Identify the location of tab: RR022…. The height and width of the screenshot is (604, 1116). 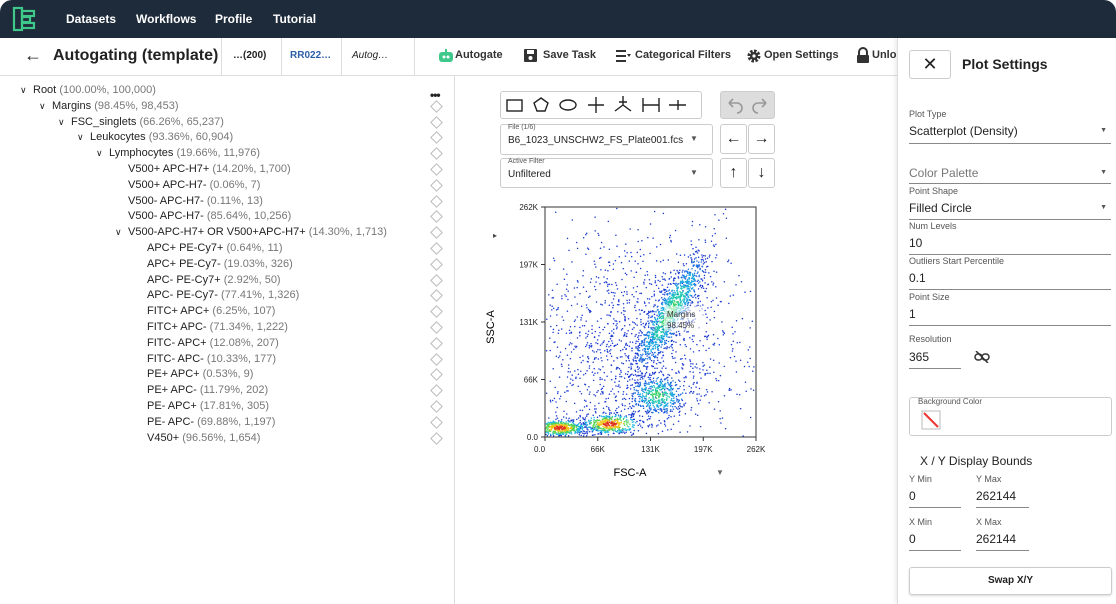
(311, 55).